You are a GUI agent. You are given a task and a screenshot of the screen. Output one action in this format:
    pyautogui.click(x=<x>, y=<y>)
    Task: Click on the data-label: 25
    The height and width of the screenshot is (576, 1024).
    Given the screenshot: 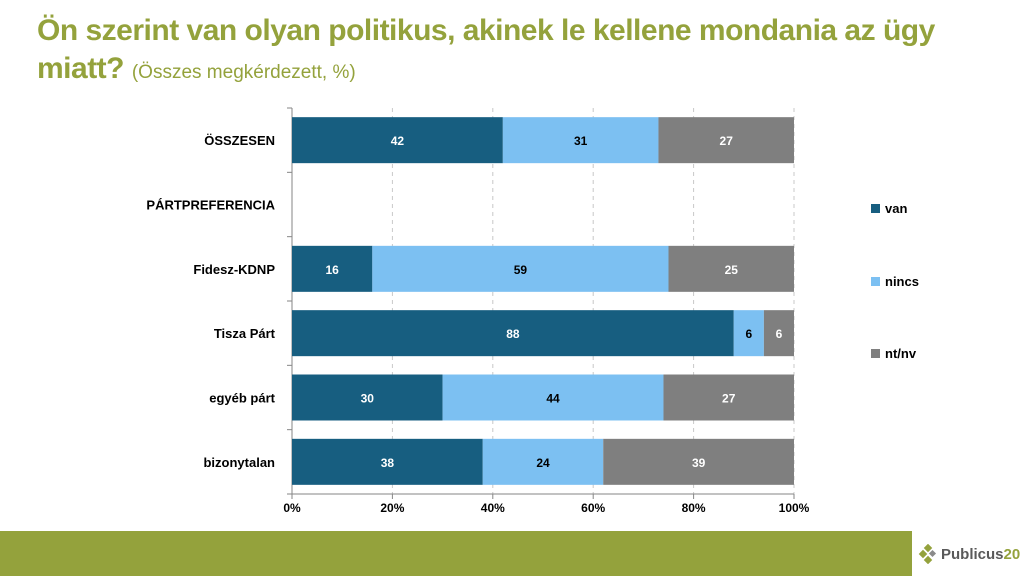 What is the action you would take?
    pyautogui.click(x=732, y=270)
    